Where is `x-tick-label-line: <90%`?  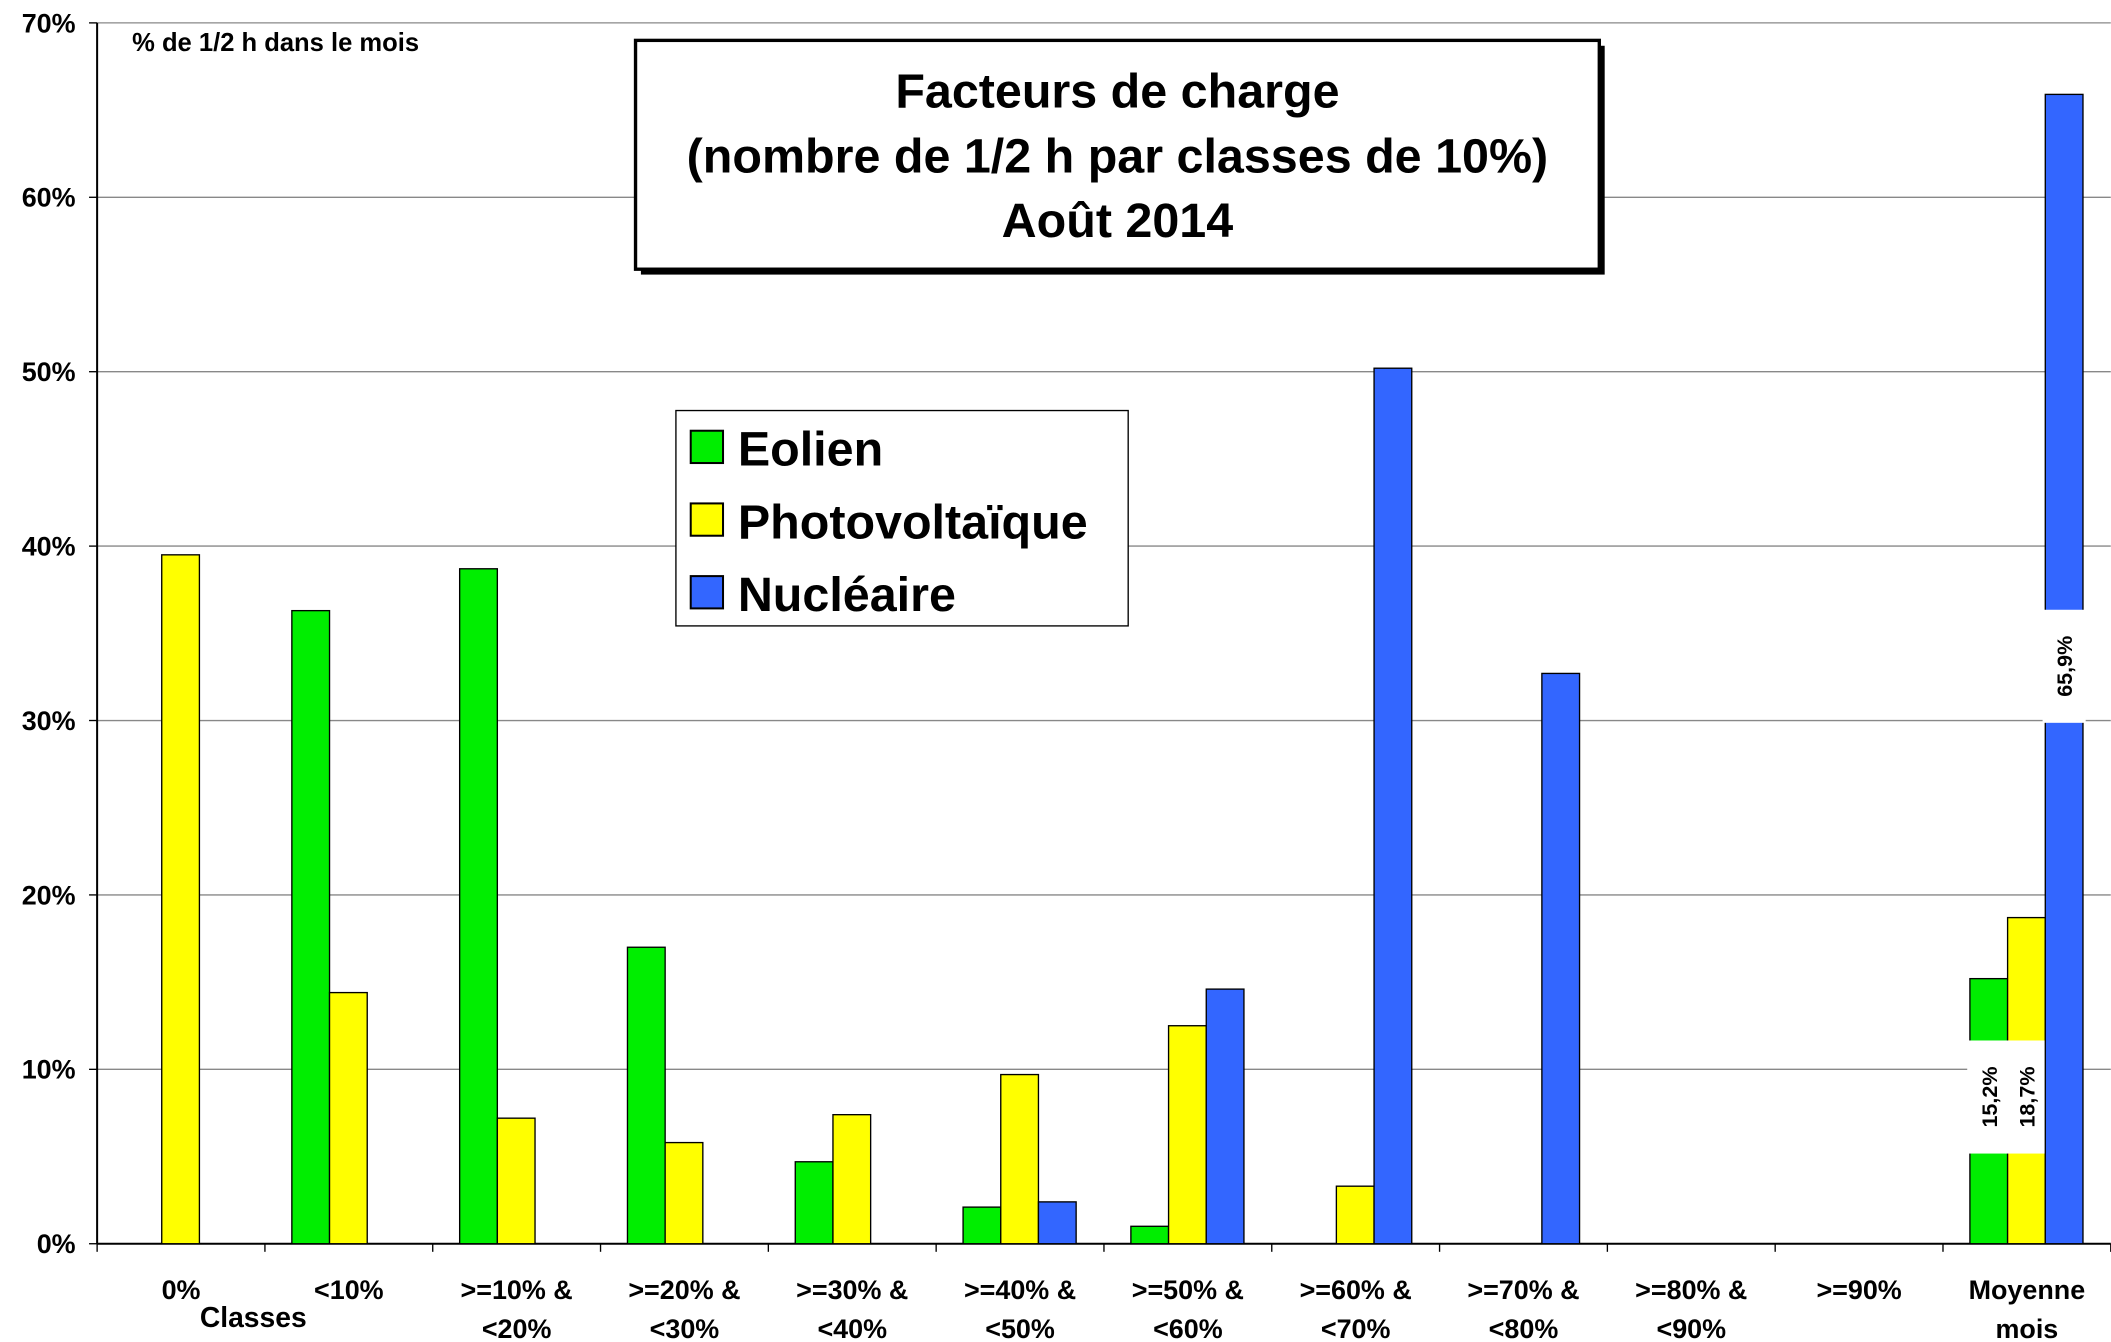 x-tick-label-line: <90% is located at coordinates (1691, 1328).